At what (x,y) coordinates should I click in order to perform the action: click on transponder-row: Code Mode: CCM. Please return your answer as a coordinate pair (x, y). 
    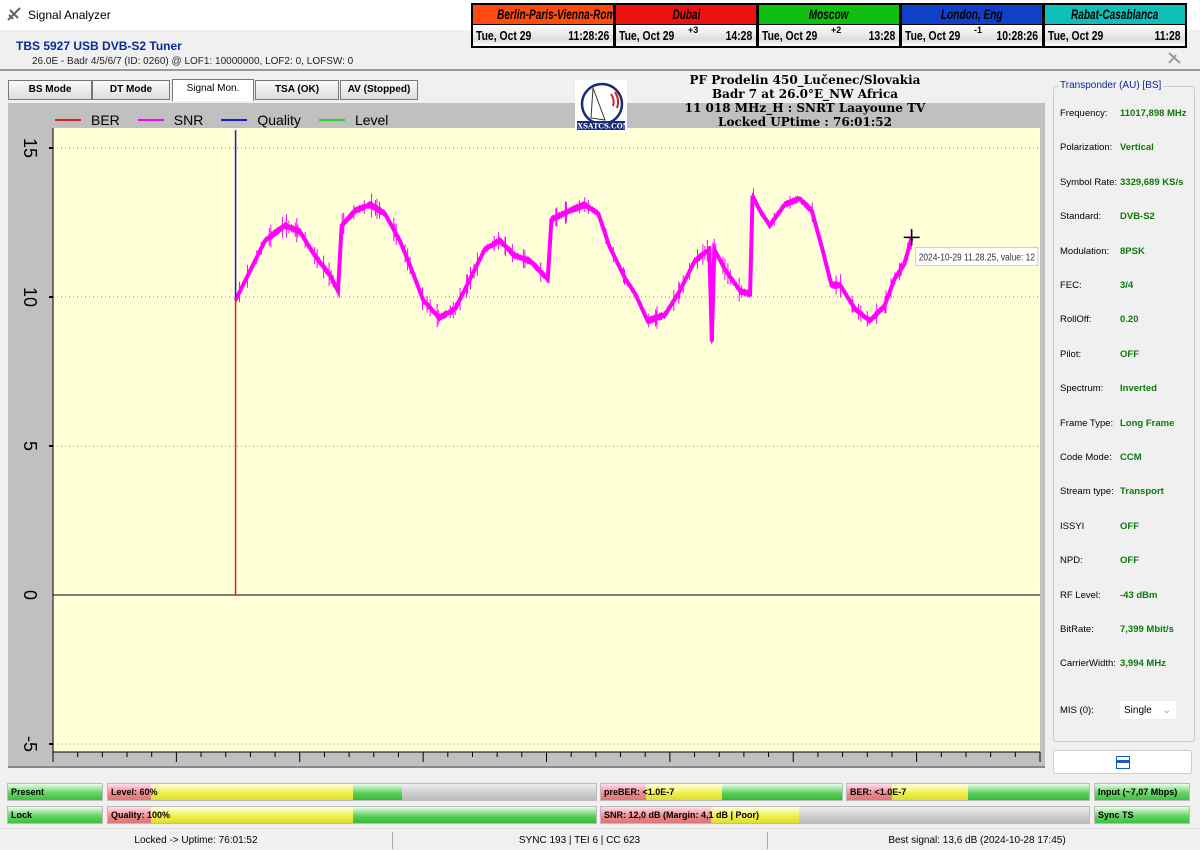
    Looking at the image, I should click on (1127, 457).